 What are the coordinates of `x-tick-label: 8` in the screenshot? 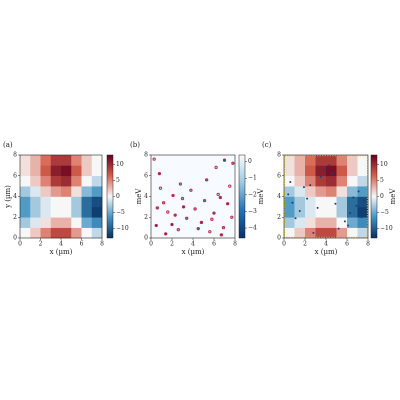 It's located at (102, 244).